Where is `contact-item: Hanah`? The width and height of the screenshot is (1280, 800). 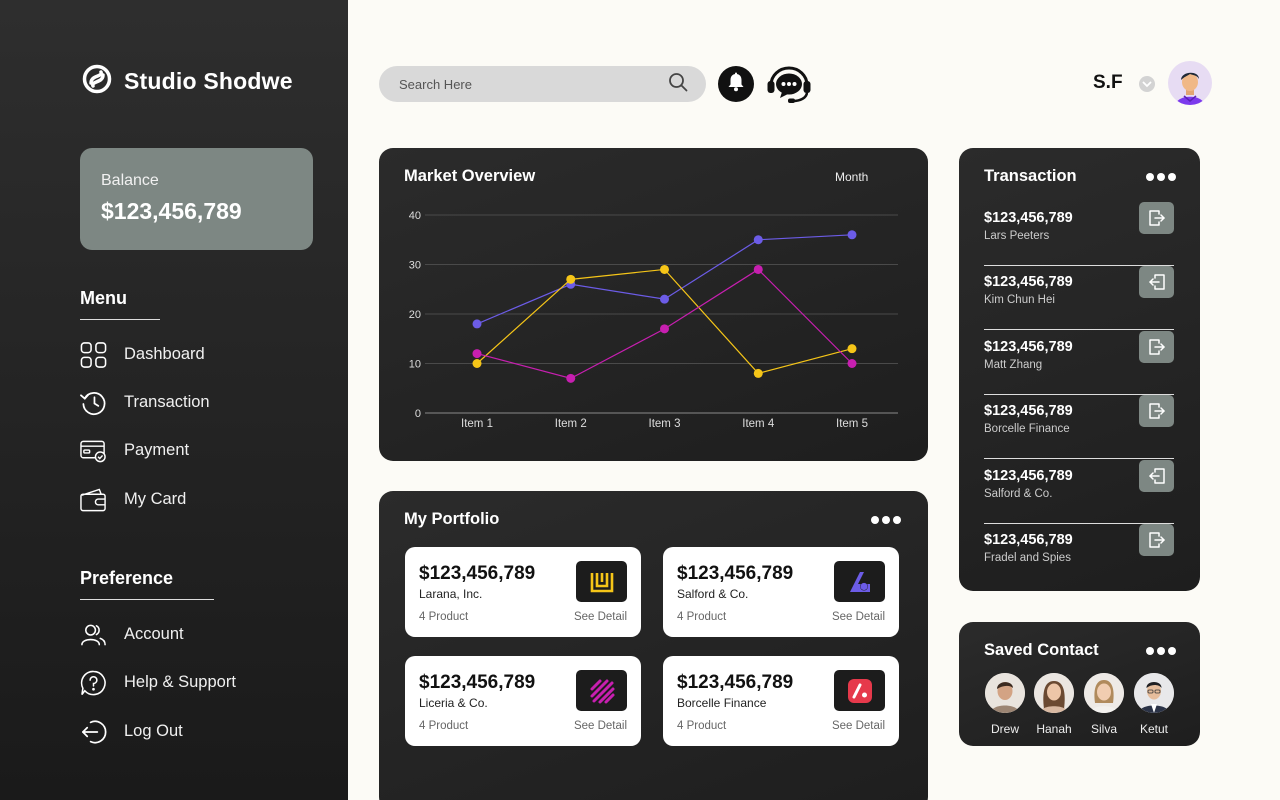 contact-item: Hanah is located at coordinates (1054, 704).